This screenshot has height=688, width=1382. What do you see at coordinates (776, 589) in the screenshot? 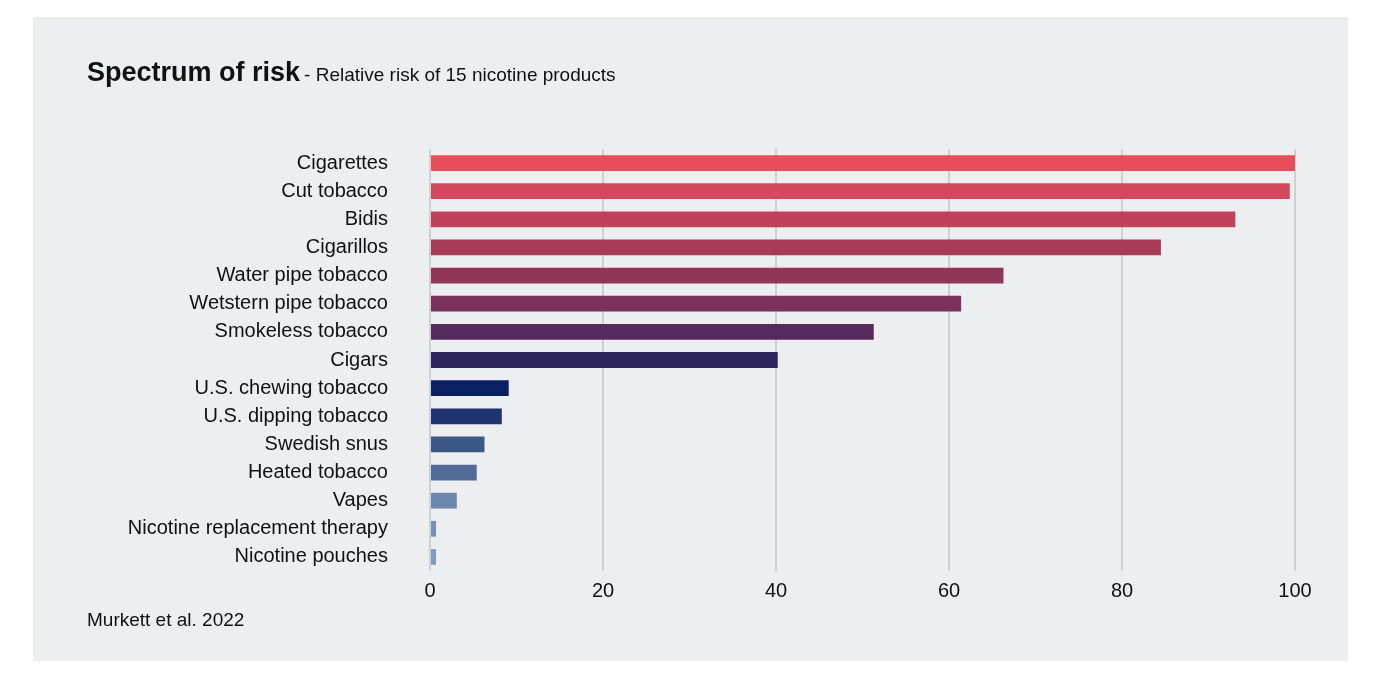
I see `x-tick-label: 40` at bounding box center [776, 589].